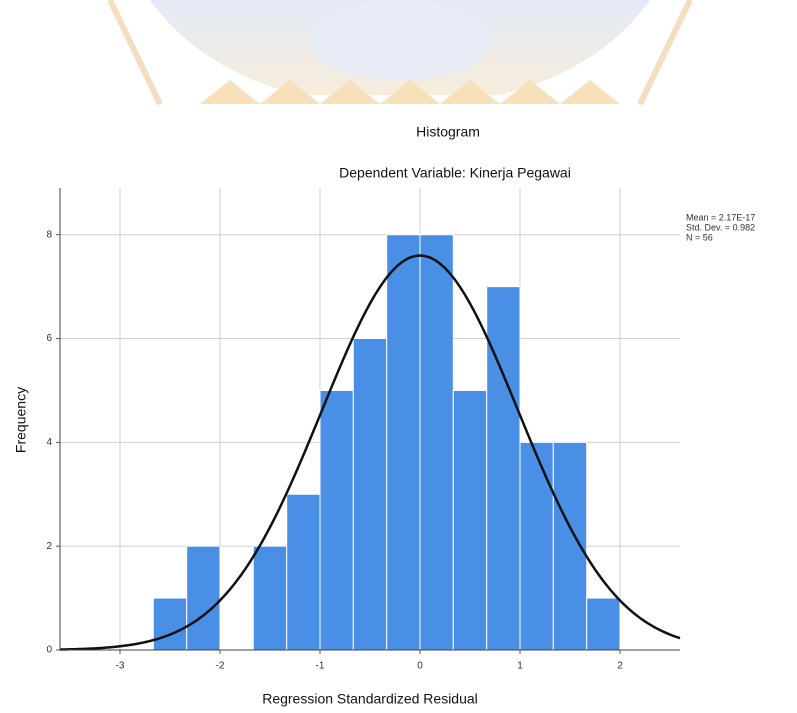  I want to click on y-axis-label: Frequency, so click(21, 420).